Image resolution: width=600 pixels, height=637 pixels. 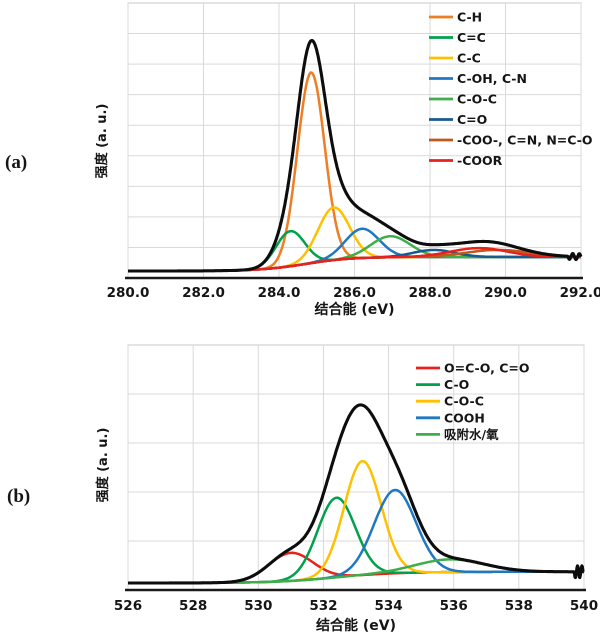 I want to click on legend-label: C-O, so click(x=456, y=384).